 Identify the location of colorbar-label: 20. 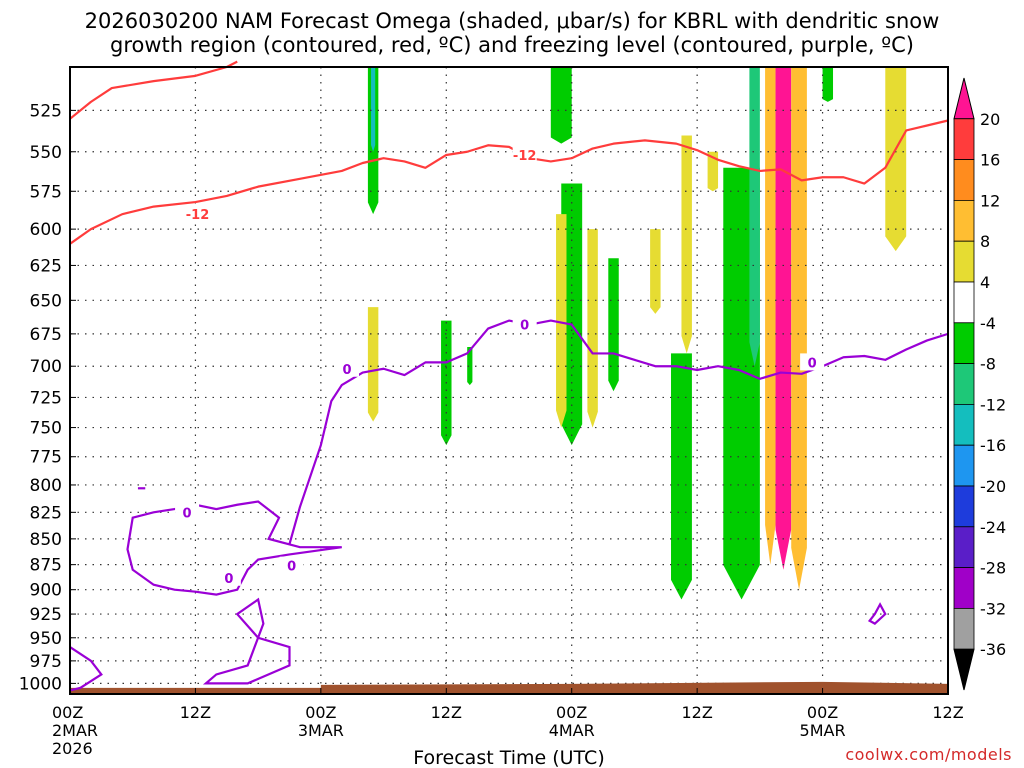
(990, 119).